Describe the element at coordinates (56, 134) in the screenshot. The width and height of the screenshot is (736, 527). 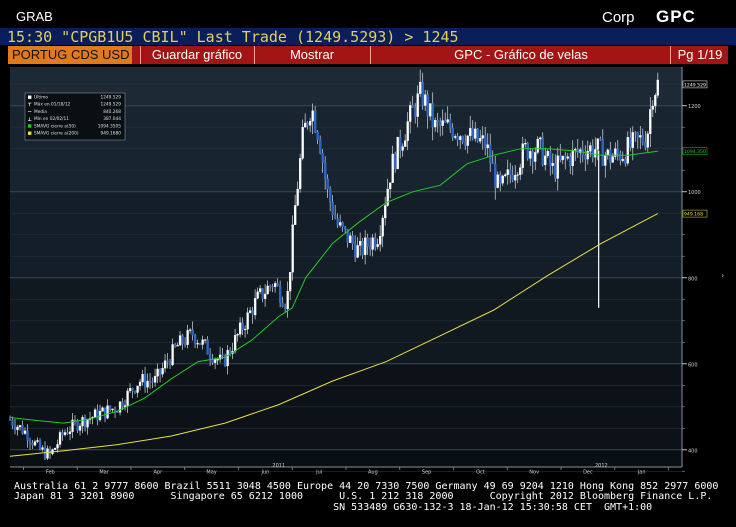
I see `legend-label: SMAVG cierre a(200)` at that location.